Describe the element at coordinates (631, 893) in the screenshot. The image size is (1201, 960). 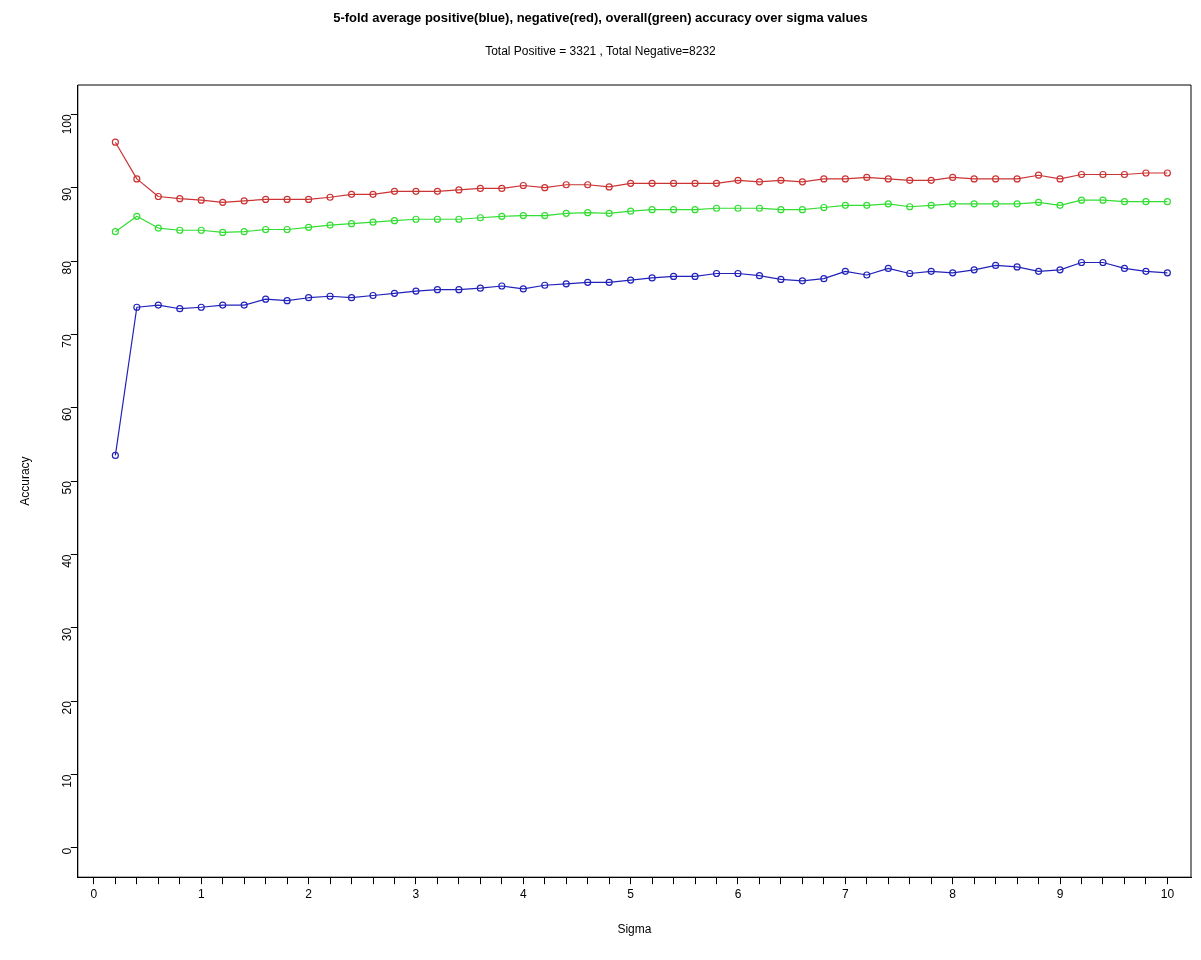
I see `x-tick-label: 5` at that location.